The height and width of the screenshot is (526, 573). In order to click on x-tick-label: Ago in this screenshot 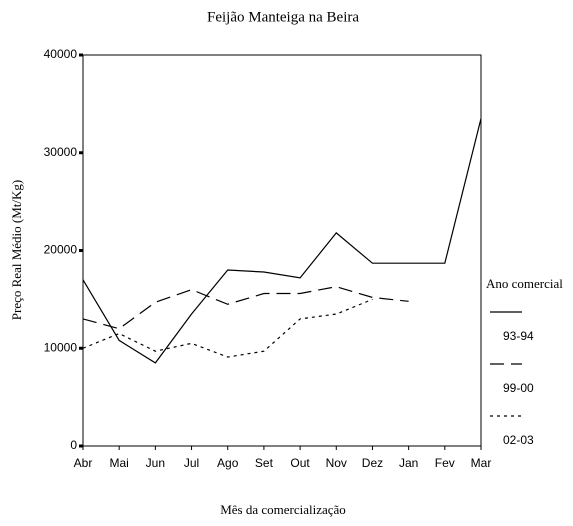, I will do `click(228, 463)`.